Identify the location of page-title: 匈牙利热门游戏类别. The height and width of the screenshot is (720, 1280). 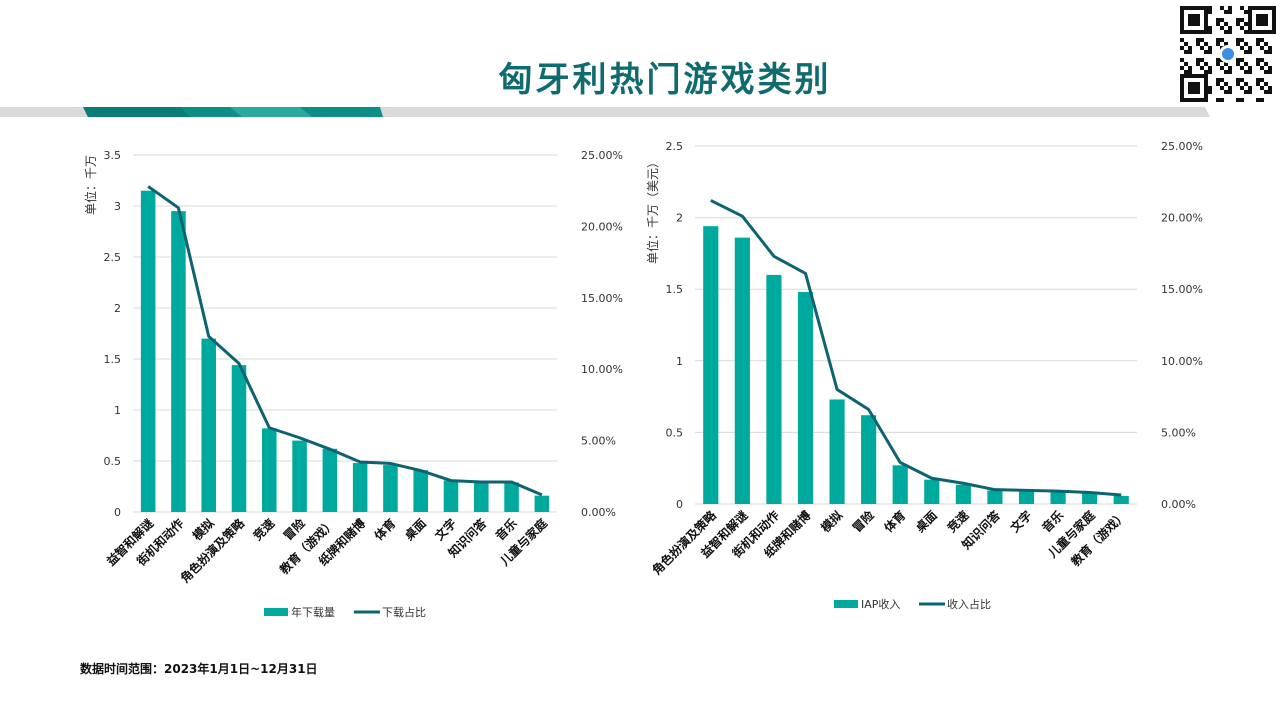
(665, 80).